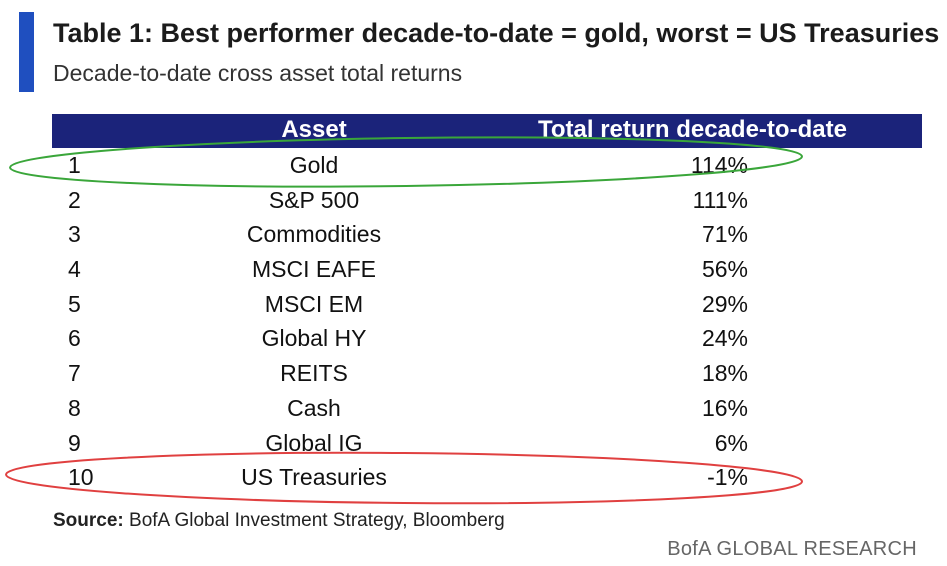 Image resolution: width=947 pixels, height=566 pixels. I want to click on table-row: 6 Global HY 24%, so click(487, 338).